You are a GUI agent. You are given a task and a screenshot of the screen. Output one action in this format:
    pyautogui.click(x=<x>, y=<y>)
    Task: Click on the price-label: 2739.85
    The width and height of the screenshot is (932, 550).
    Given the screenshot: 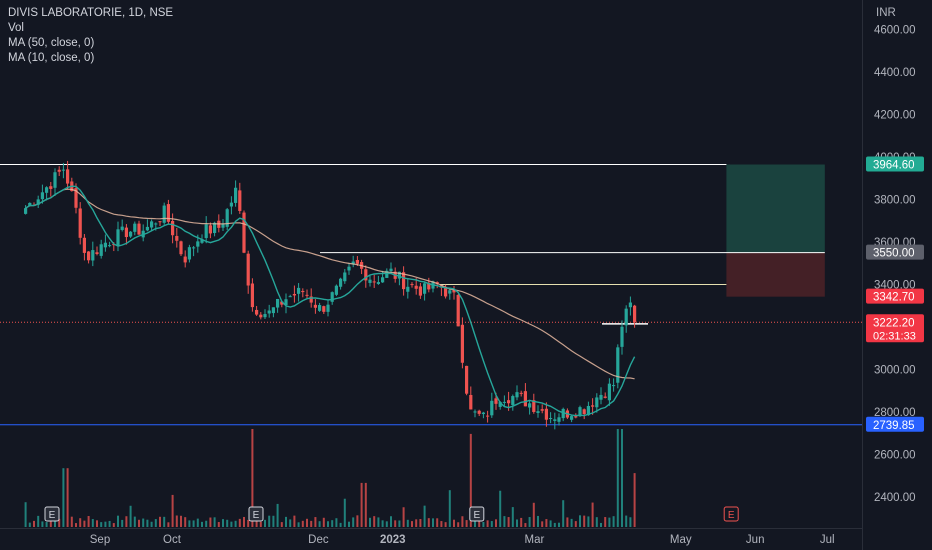 What is the action you would take?
    pyautogui.click(x=894, y=426)
    